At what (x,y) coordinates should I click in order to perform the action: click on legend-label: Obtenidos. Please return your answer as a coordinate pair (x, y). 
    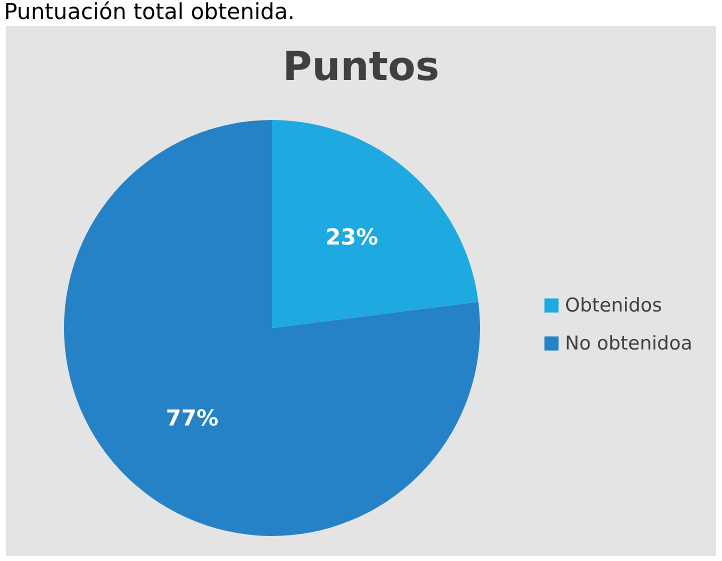
    Looking at the image, I should click on (613, 305).